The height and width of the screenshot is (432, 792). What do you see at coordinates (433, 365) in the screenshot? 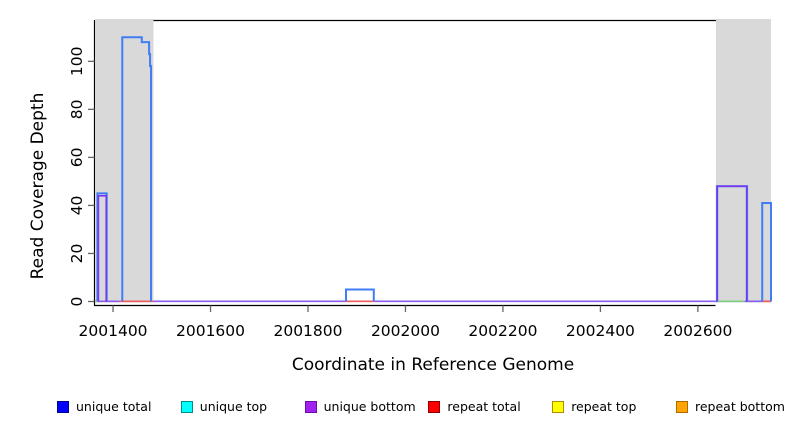
I see `x-axis-label: Coordinate in Reference Genome` at bounding box center [433, 365].